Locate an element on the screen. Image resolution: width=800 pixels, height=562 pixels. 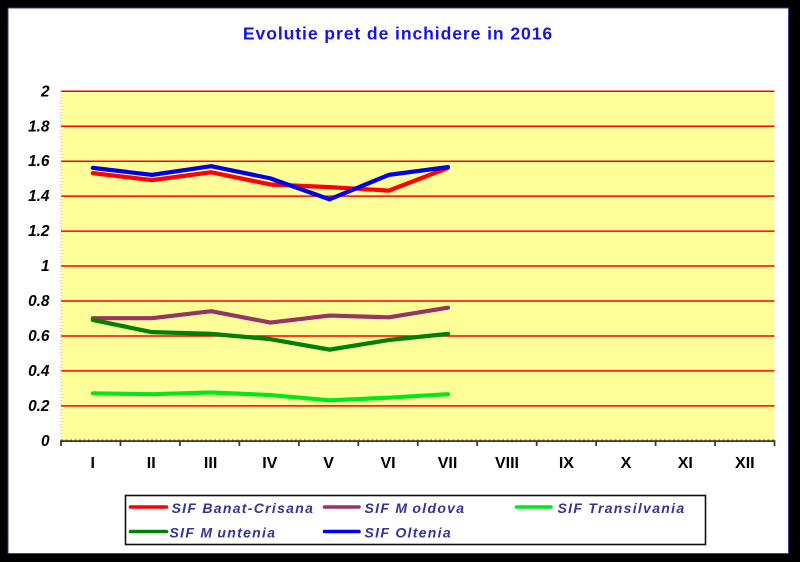
svg-text: V is located at coordinates (328, 463).